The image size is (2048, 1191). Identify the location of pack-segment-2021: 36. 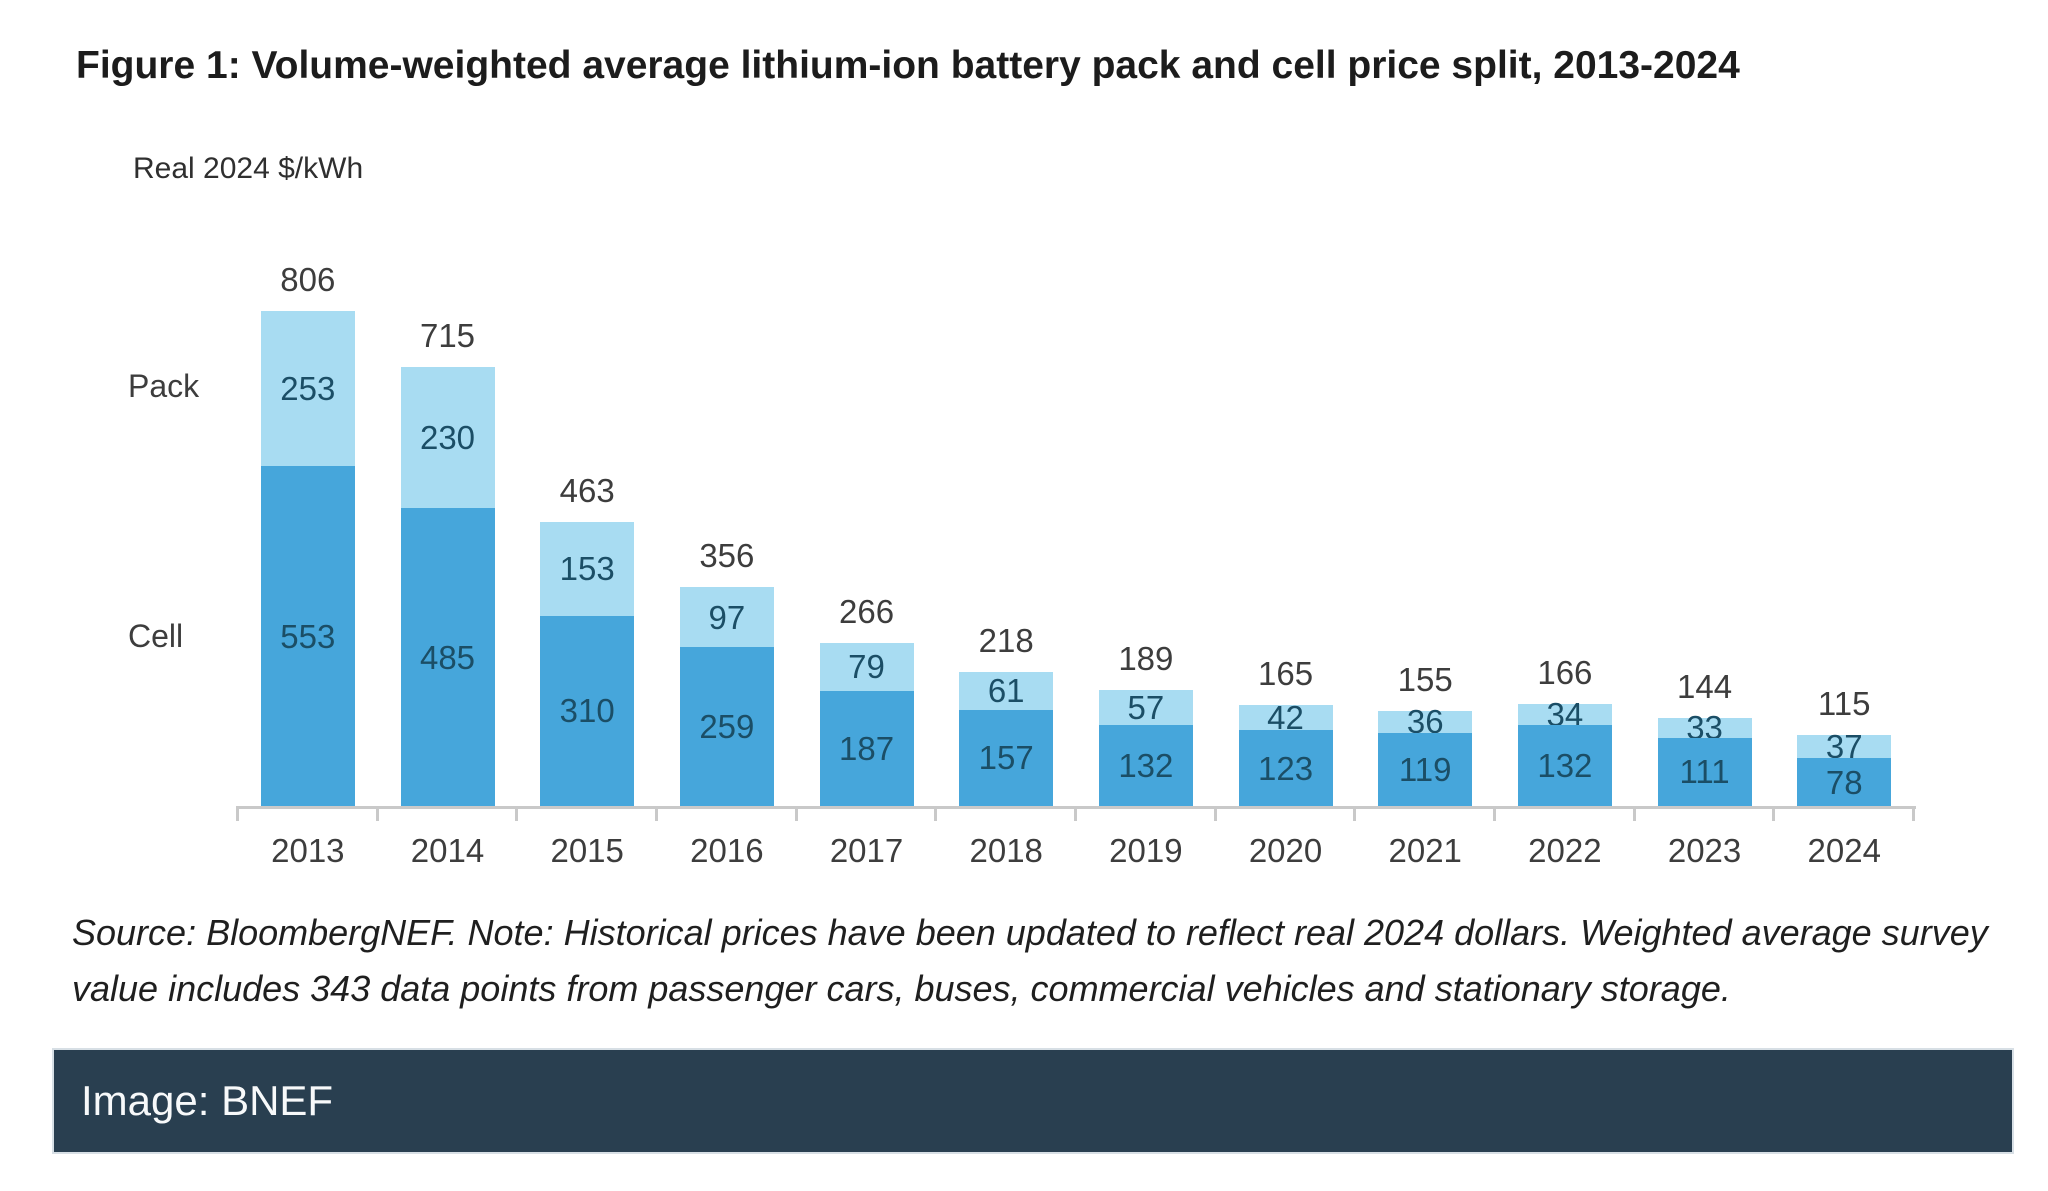
(1425, 721).